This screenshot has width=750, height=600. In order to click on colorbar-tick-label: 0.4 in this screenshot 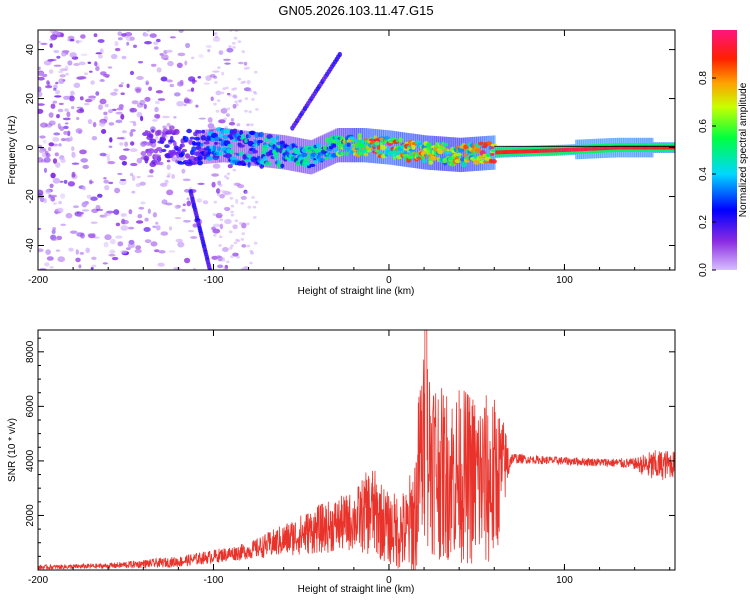, I will do `click(703, 174)`.